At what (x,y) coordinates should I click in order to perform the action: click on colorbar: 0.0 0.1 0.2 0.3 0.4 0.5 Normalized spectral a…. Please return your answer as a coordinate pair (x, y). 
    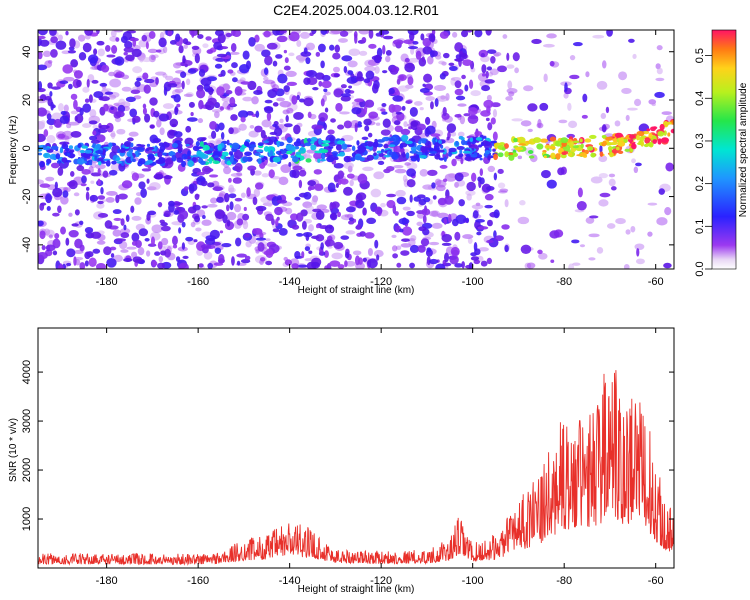
    Looking at the image, I should click on (721, 153).